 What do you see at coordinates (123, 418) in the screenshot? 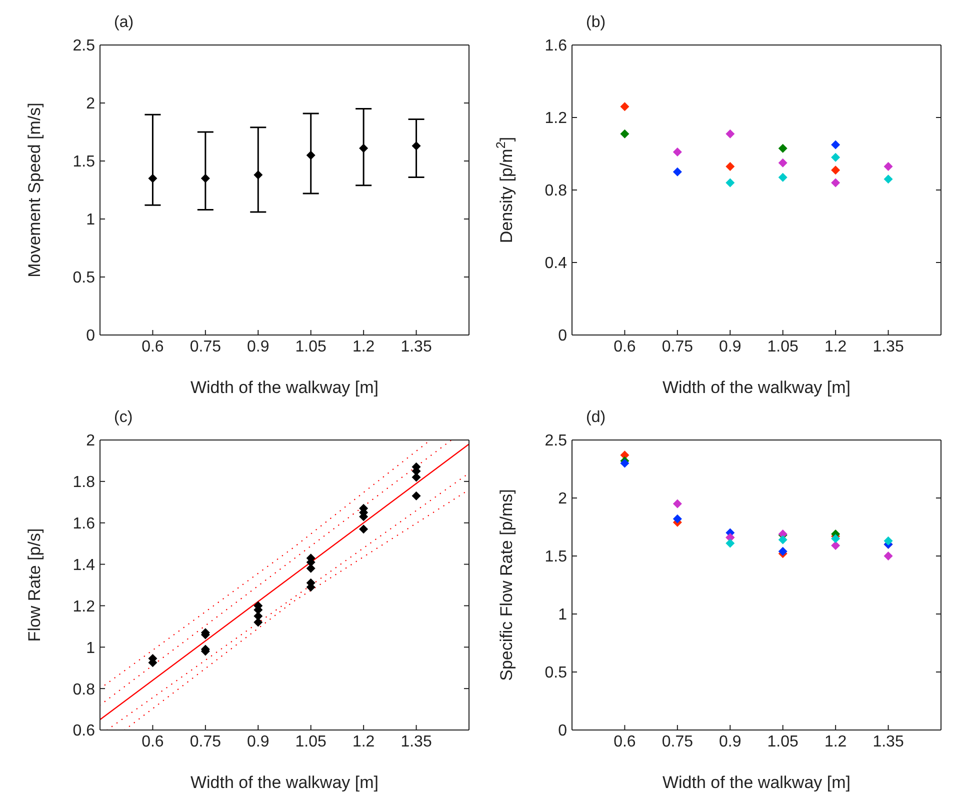
I see `chart-title: (c)` at bounding box center [123, 418].